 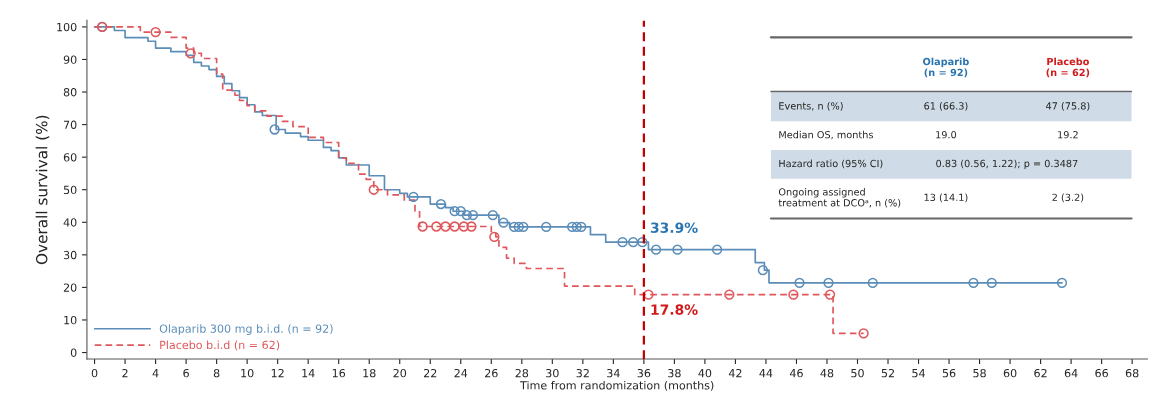 I want to click on y-tick-label: 60, so click(x=70, y=157).